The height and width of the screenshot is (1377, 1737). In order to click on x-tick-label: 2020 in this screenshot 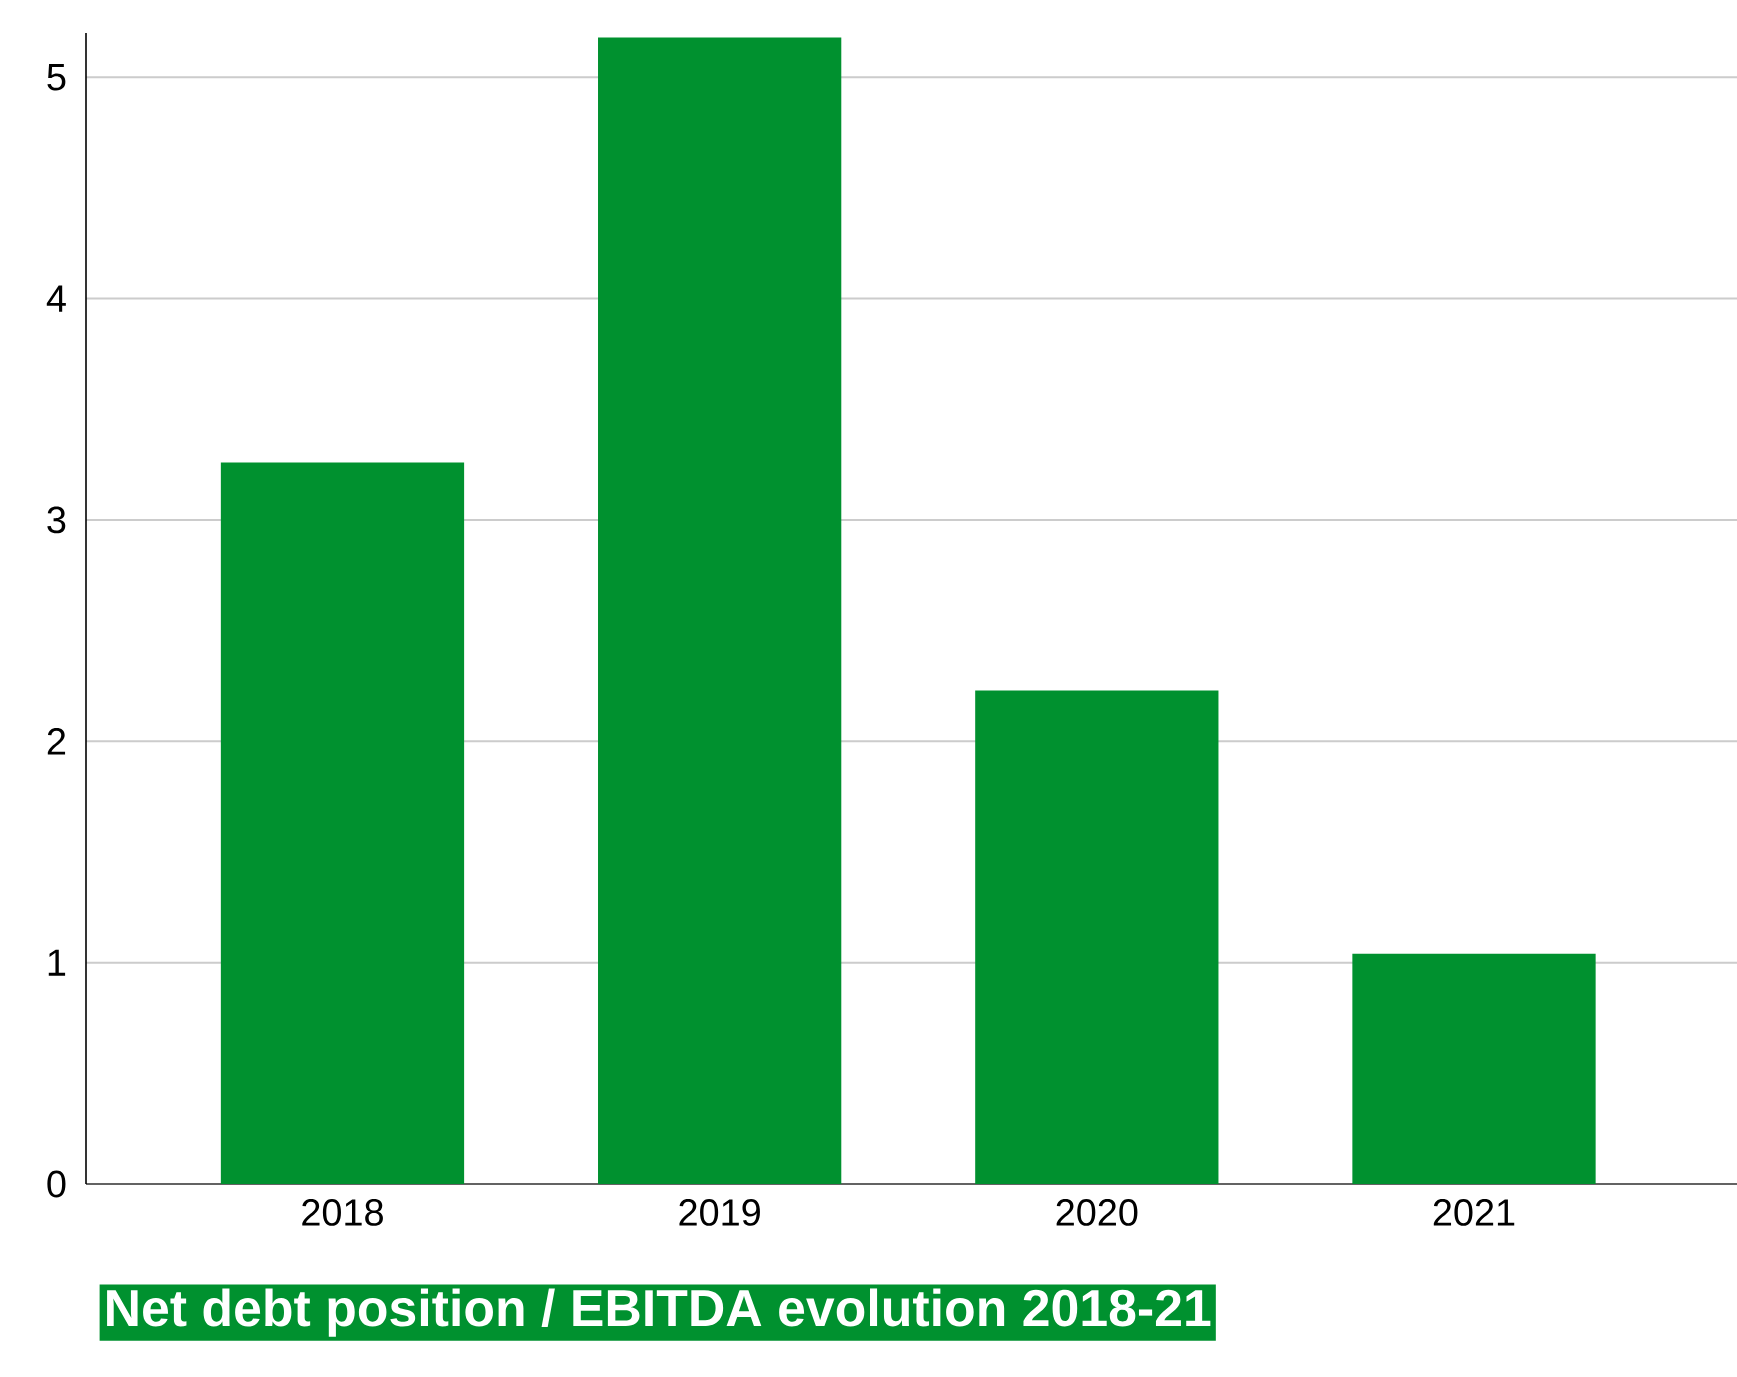, I will do `click(1097, 1212)`.